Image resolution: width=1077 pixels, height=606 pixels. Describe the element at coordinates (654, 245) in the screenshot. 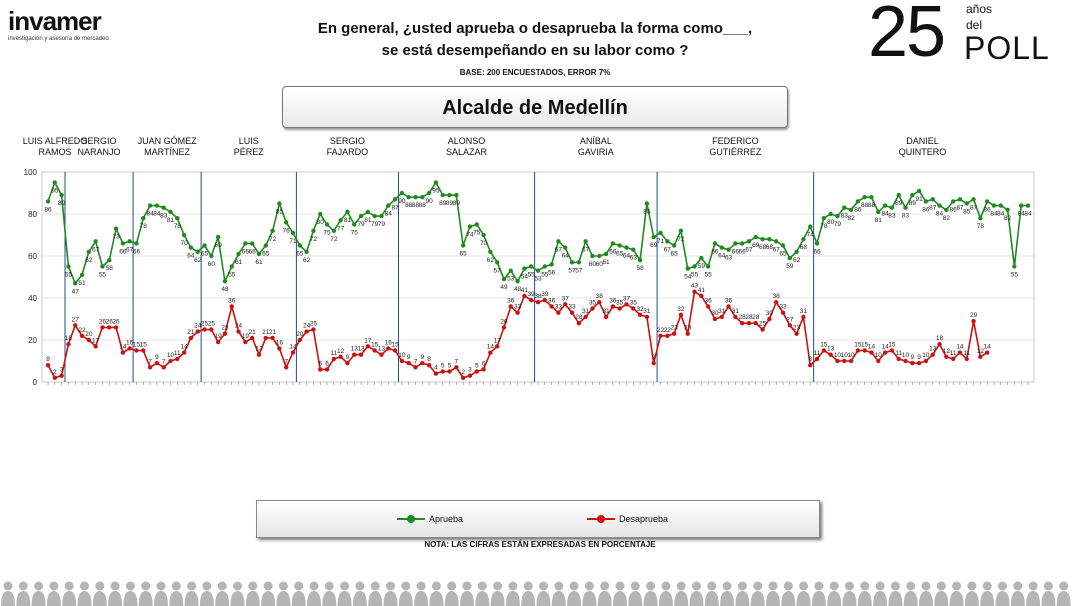

I see `series-0-data-label: 69` at that location.